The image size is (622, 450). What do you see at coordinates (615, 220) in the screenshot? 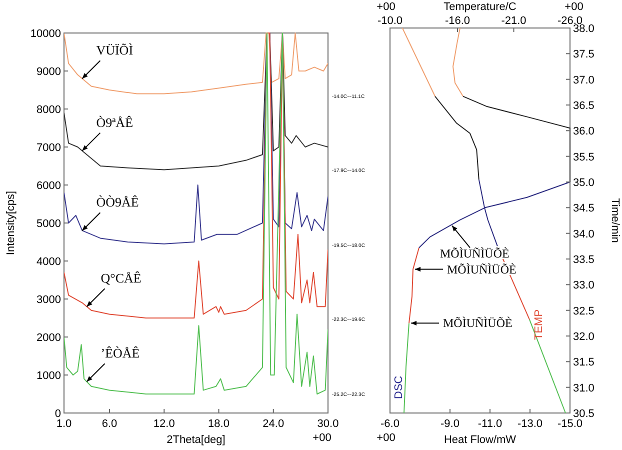
I see `y-axis-title: Time/min` at bounding box center [615, 220].